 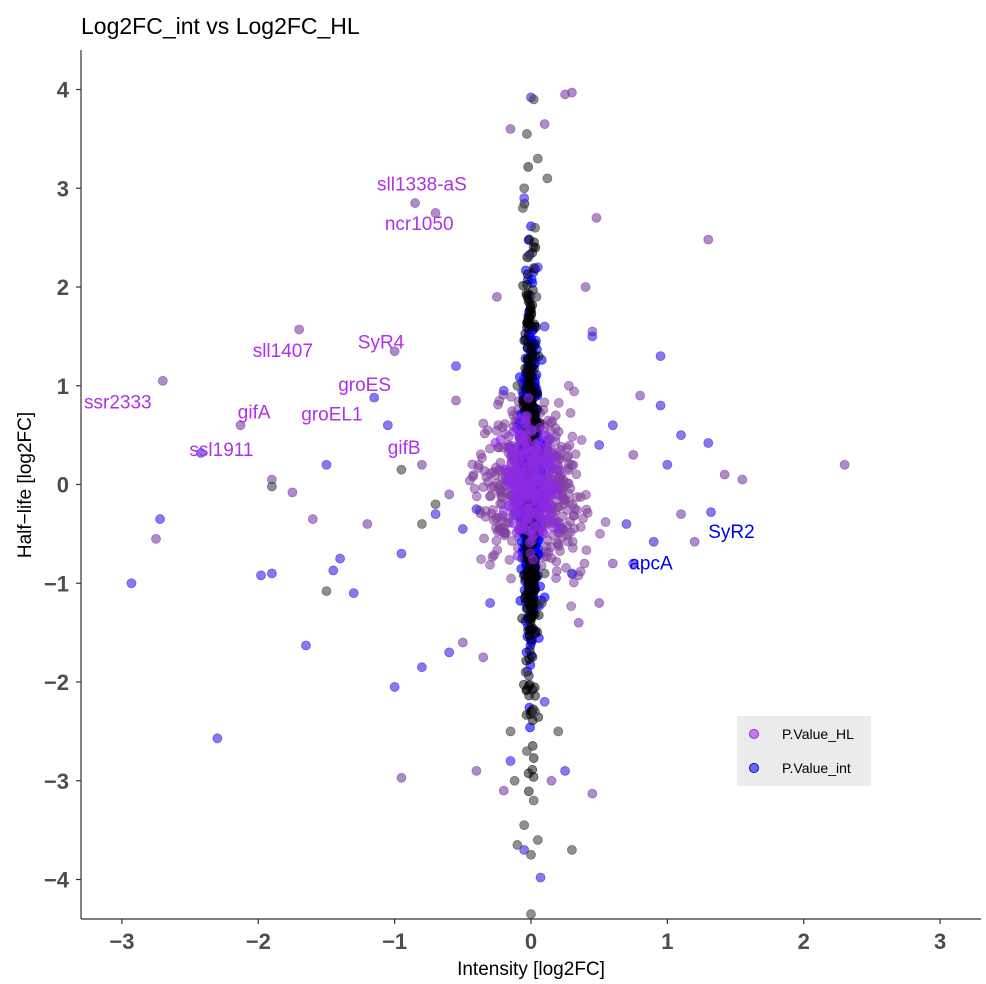 I want to click on y-tick-label: −3, so click(x=56, y=781).